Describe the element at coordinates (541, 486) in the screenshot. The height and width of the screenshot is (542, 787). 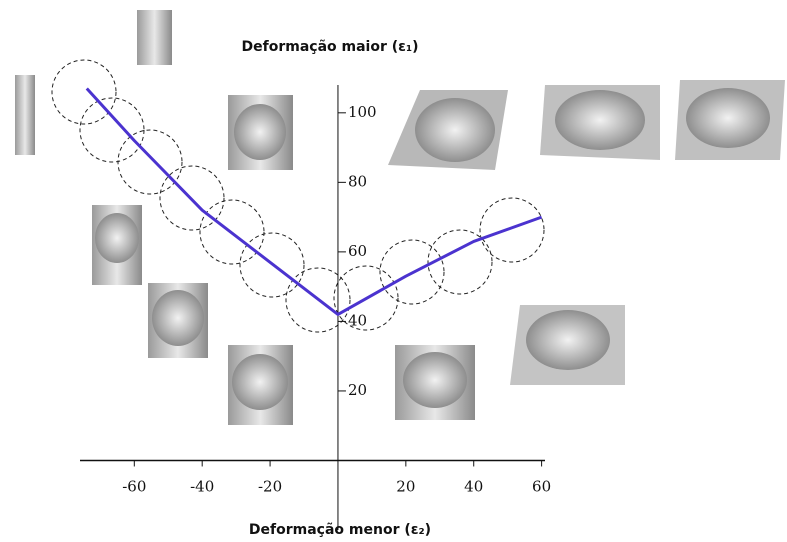
I see `x-tick-label: 60` at that location.